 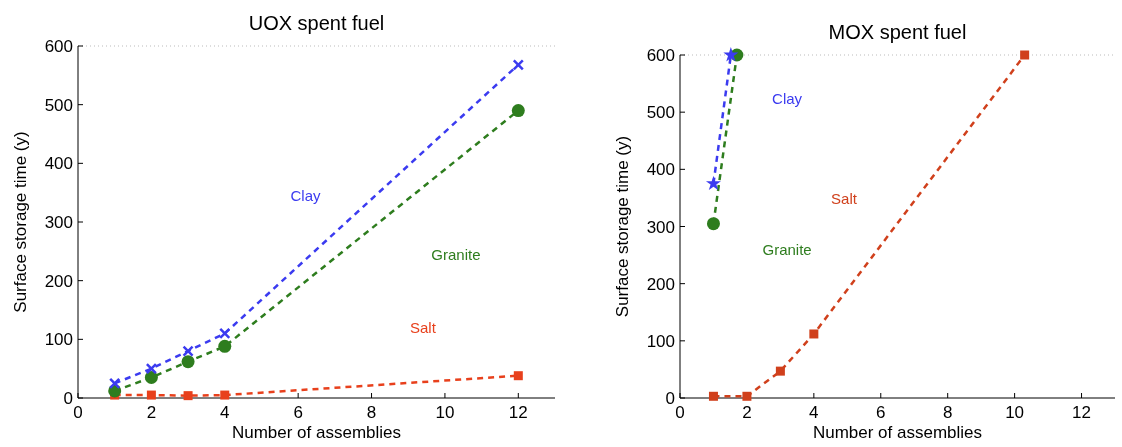 I want to click on chart-title: MOX spent fuel, so click(x=897, y=32).